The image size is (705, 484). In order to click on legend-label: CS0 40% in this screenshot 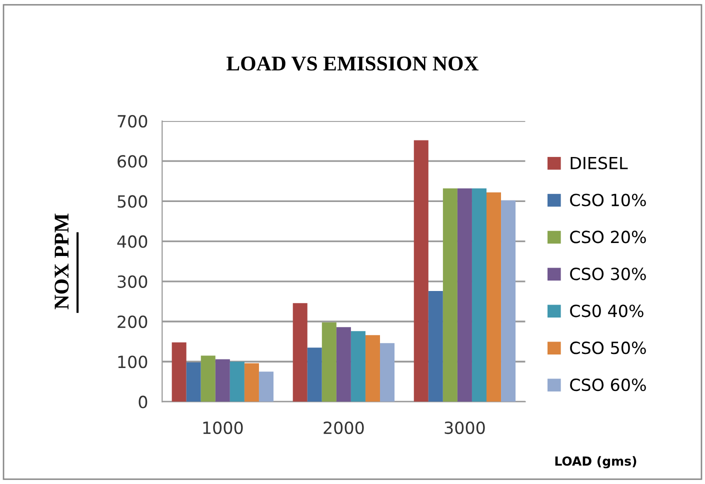, I will do `click(607, 311)`.